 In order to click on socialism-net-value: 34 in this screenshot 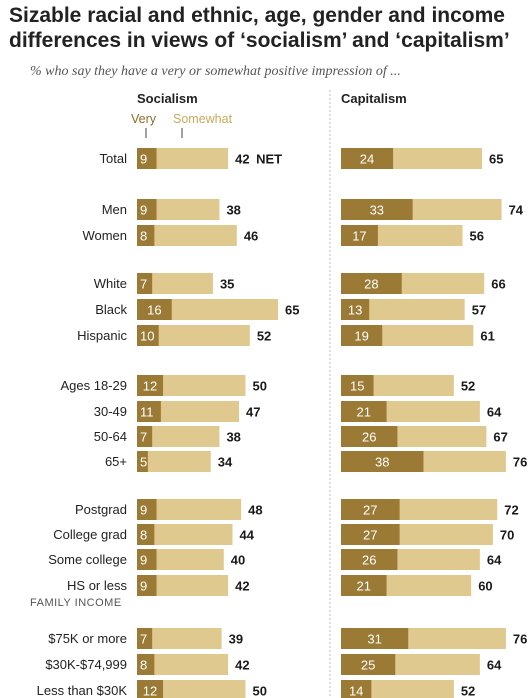, I will do `click(225, 462)`.